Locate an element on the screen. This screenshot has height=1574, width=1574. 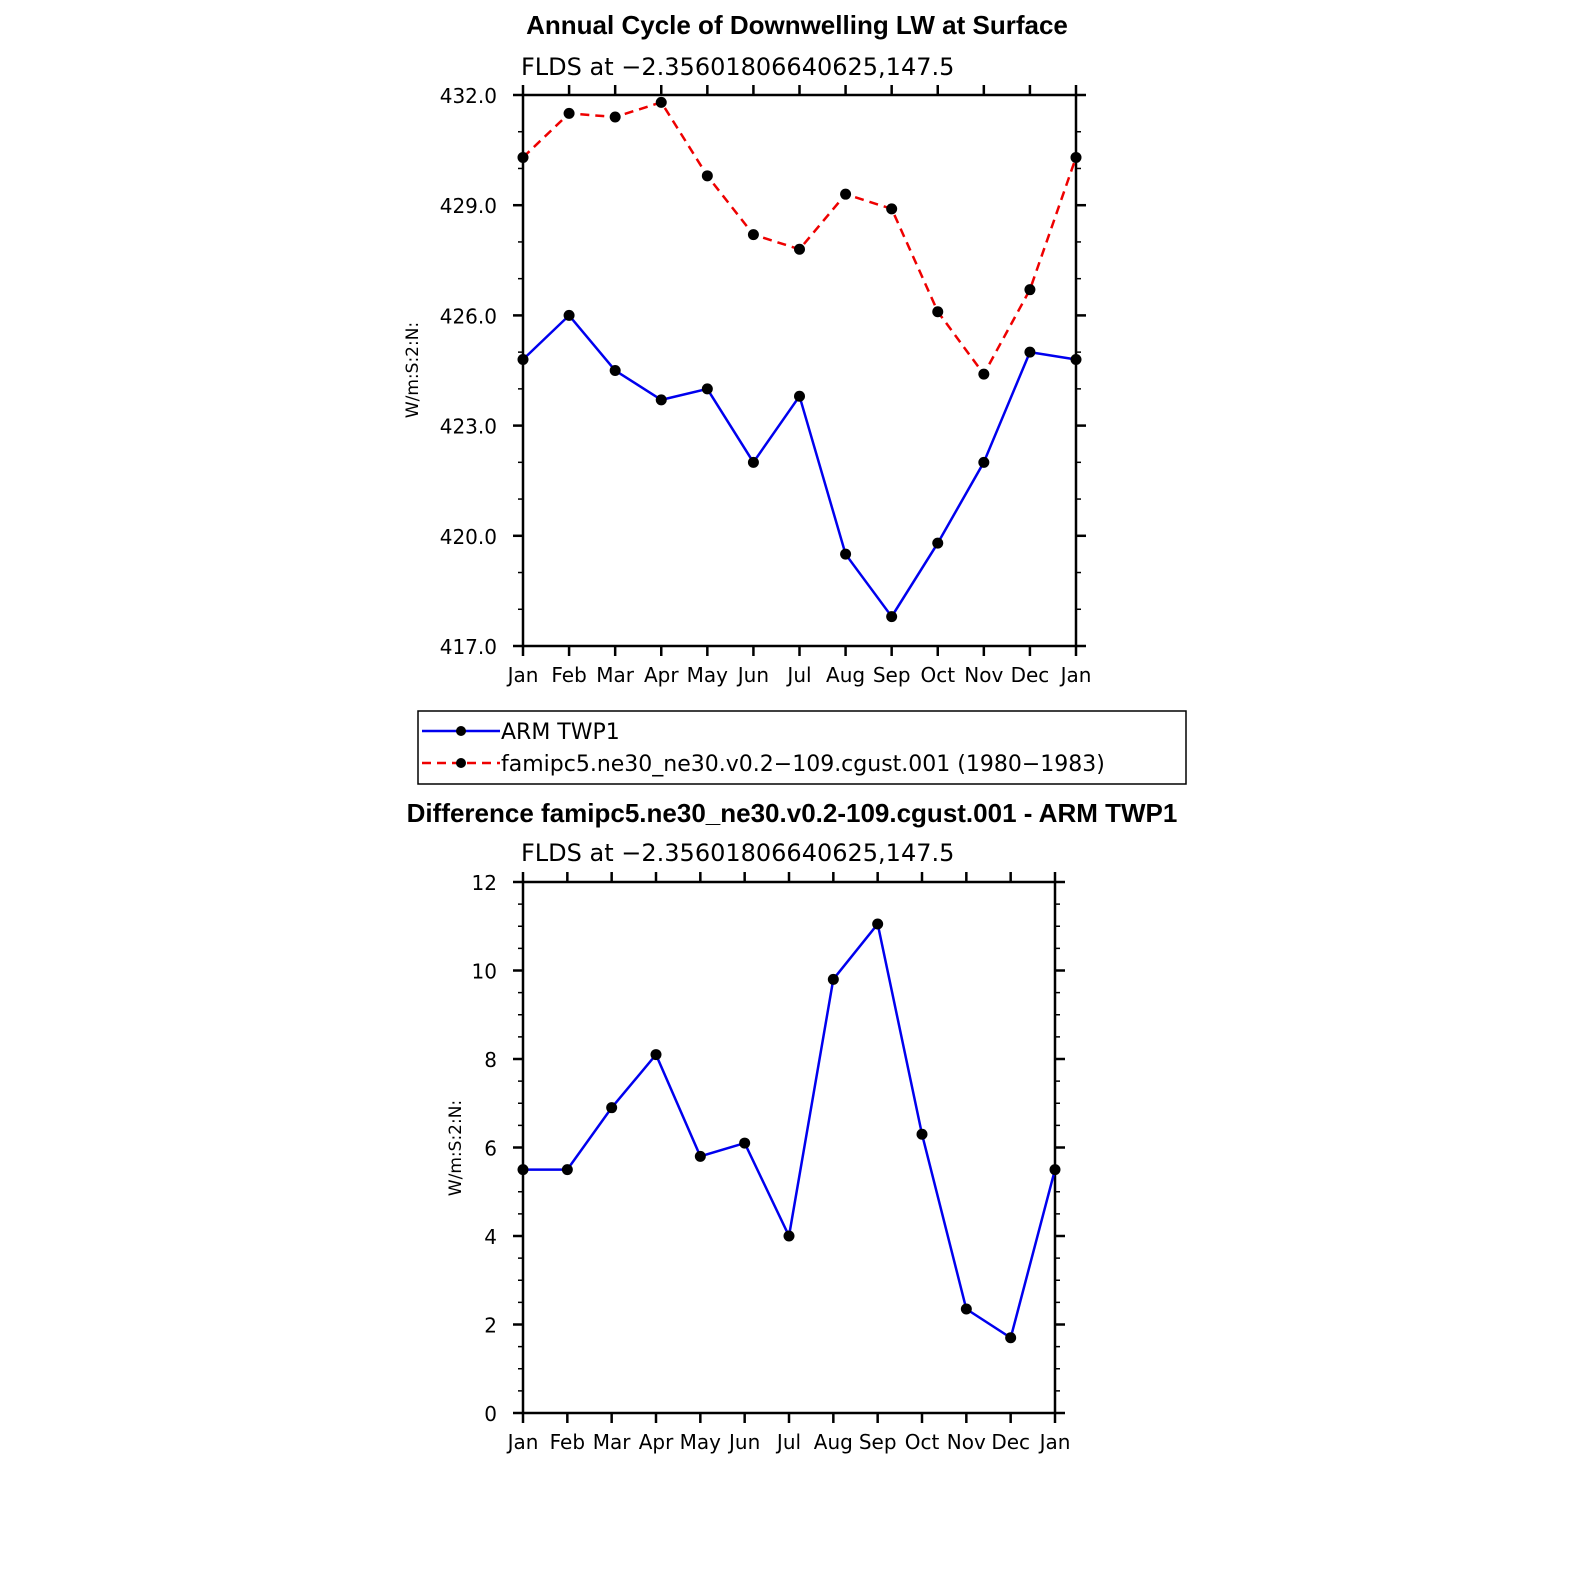
top-chart-y-axis-label: W/m:S:2:N: is located at coordinates (413, 370).